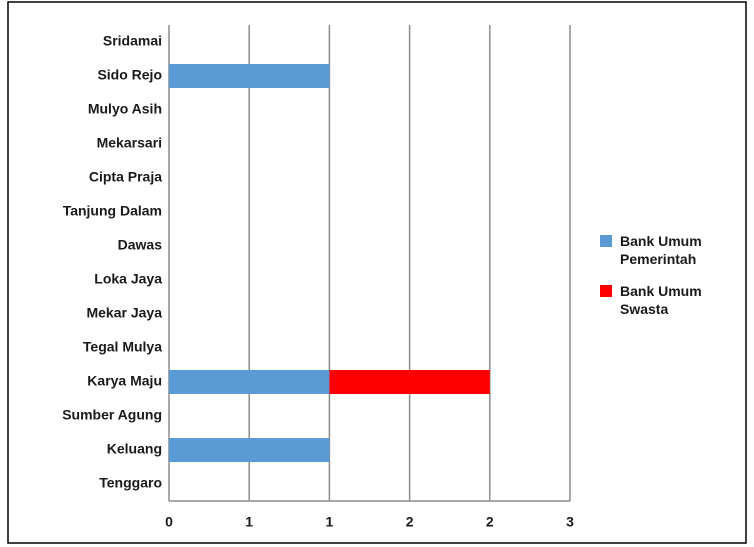 The image size is (754, 547). What do you see at coordinates (122, 347) in the screenshot?
I see `y-tick-label: Tegal Mulya` at bounding box center [122, 347].